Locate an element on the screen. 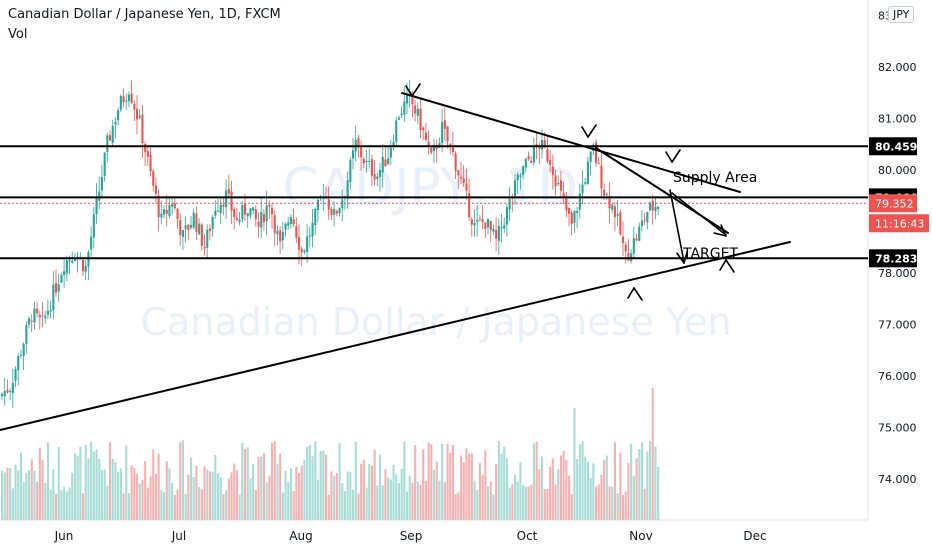  currency-badge: JPY is located at coordinates (901, 14).